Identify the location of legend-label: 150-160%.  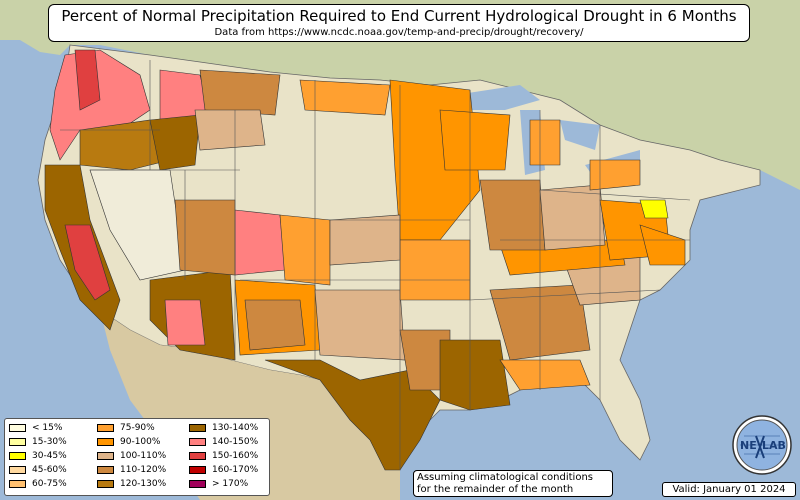
(235, 456).